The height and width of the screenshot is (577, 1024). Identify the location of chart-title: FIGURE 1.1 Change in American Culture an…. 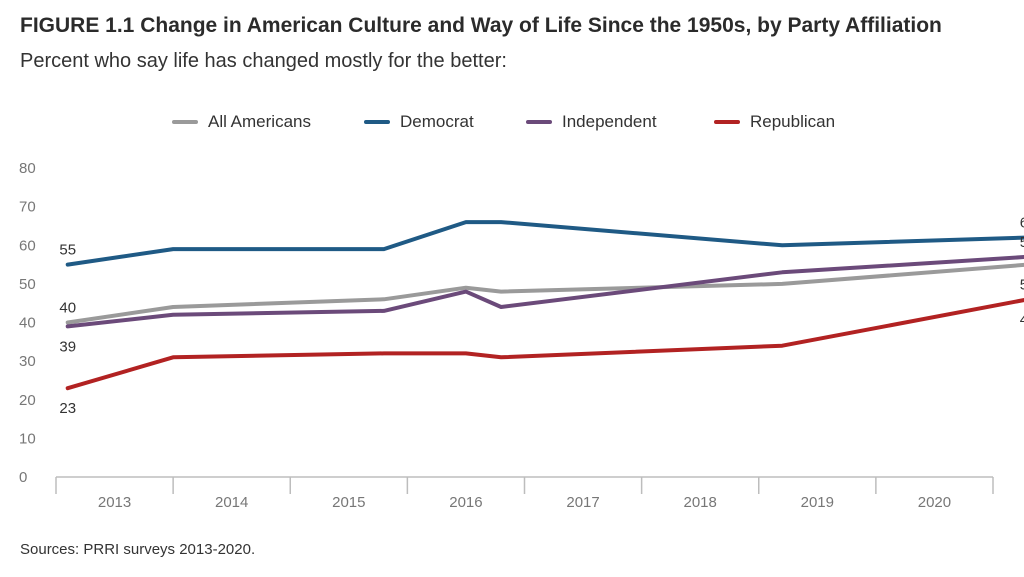
(481, 25).